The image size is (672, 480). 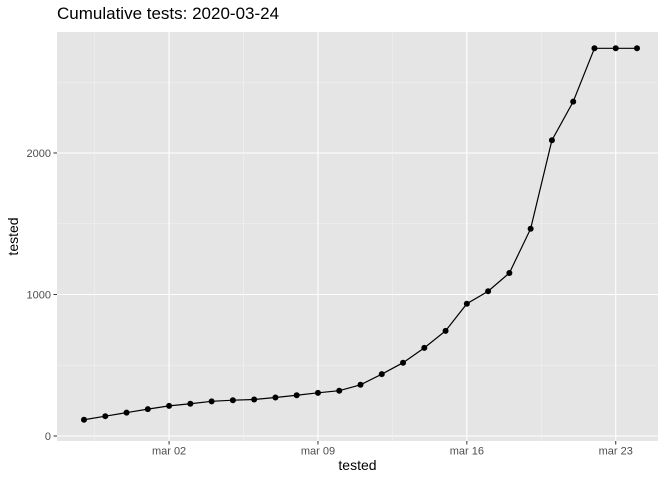 What do you see at coordinates (616, 452) in the screenshot?
I see `x-tick-label: mar 23` at bounding box center [616, 452].